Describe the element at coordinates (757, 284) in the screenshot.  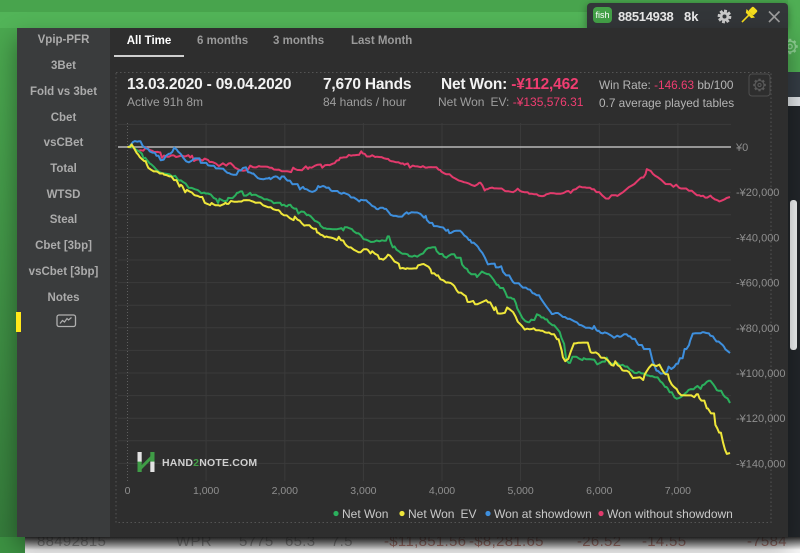
I see `svg-text: -¥60,000` at that location.